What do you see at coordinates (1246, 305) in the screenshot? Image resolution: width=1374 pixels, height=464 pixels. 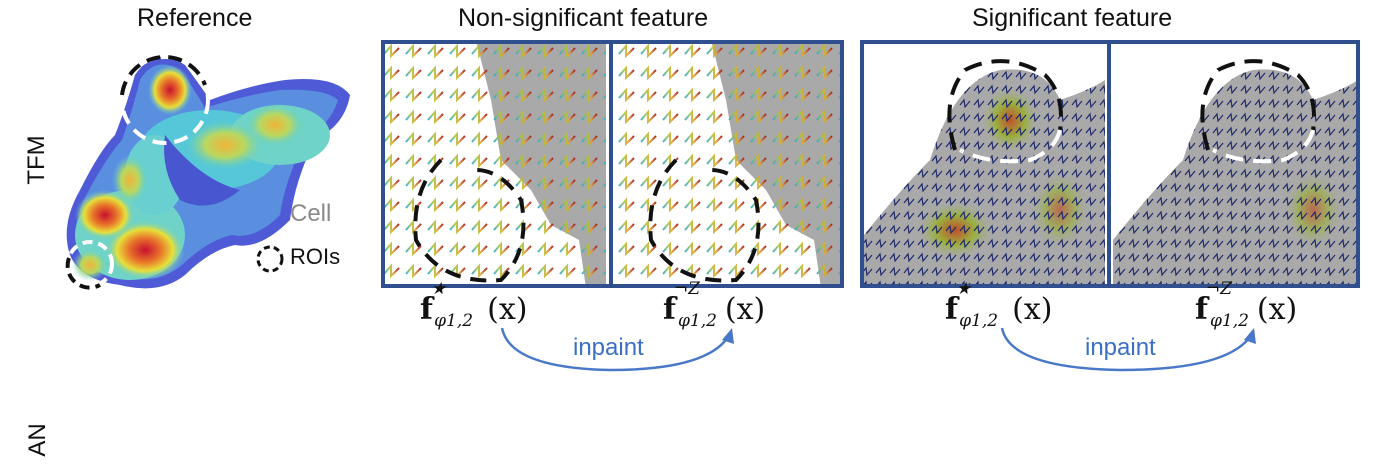 I see `formula-f-negz-right: f¬Zφ1,2 (x)` at bounding box center [1246, 305].